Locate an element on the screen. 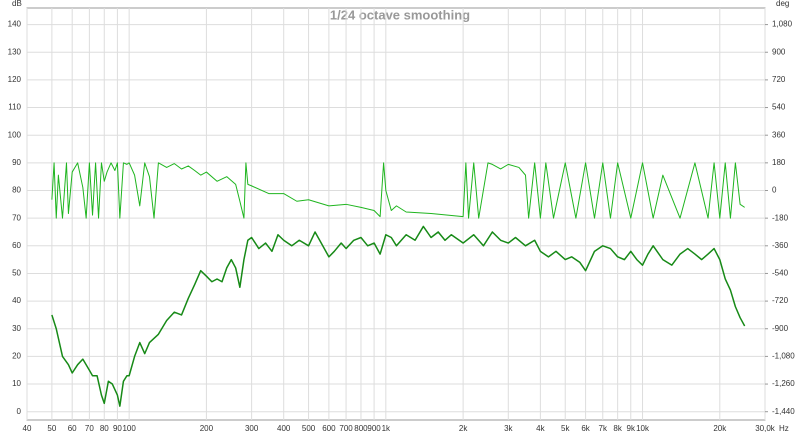 Image resolution: width=800 pixels, height=435 pixels. y-tick-label: 50 is located at coordinates (16, 273).